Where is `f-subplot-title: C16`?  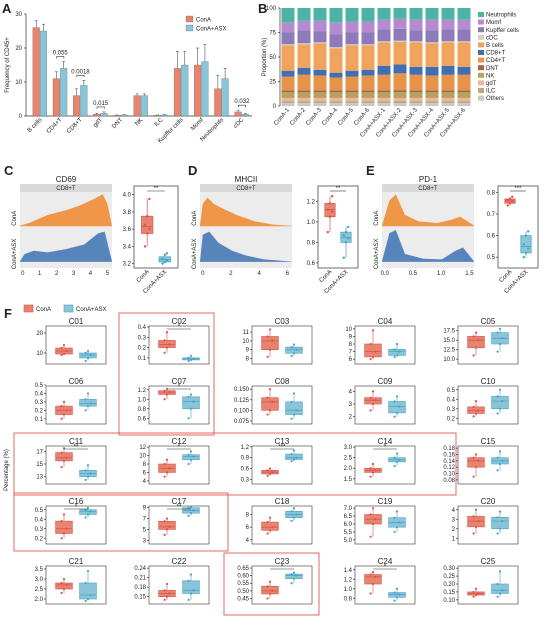
f-subplot-title: C16 is located at coordinates (76, 501).